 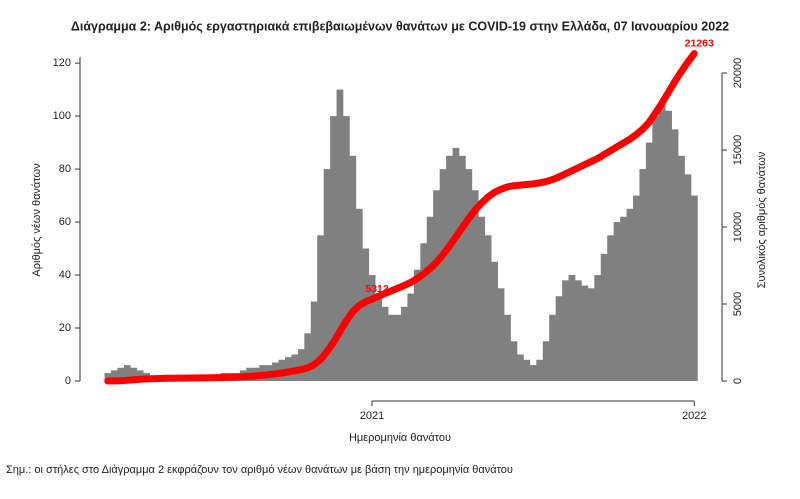 I want to click on y2-tick-label: 5000, so click(x=738, y=304).